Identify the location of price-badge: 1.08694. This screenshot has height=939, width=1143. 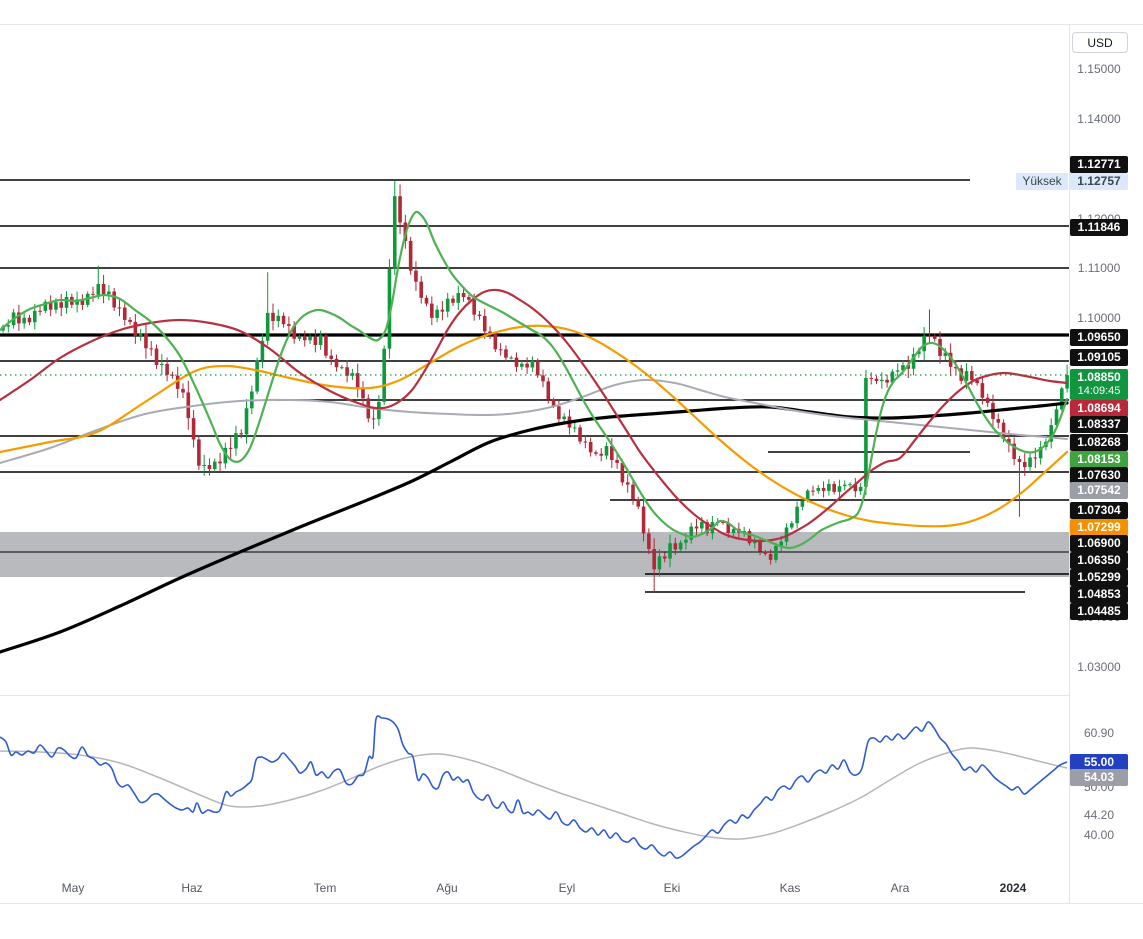
(1099, 408).